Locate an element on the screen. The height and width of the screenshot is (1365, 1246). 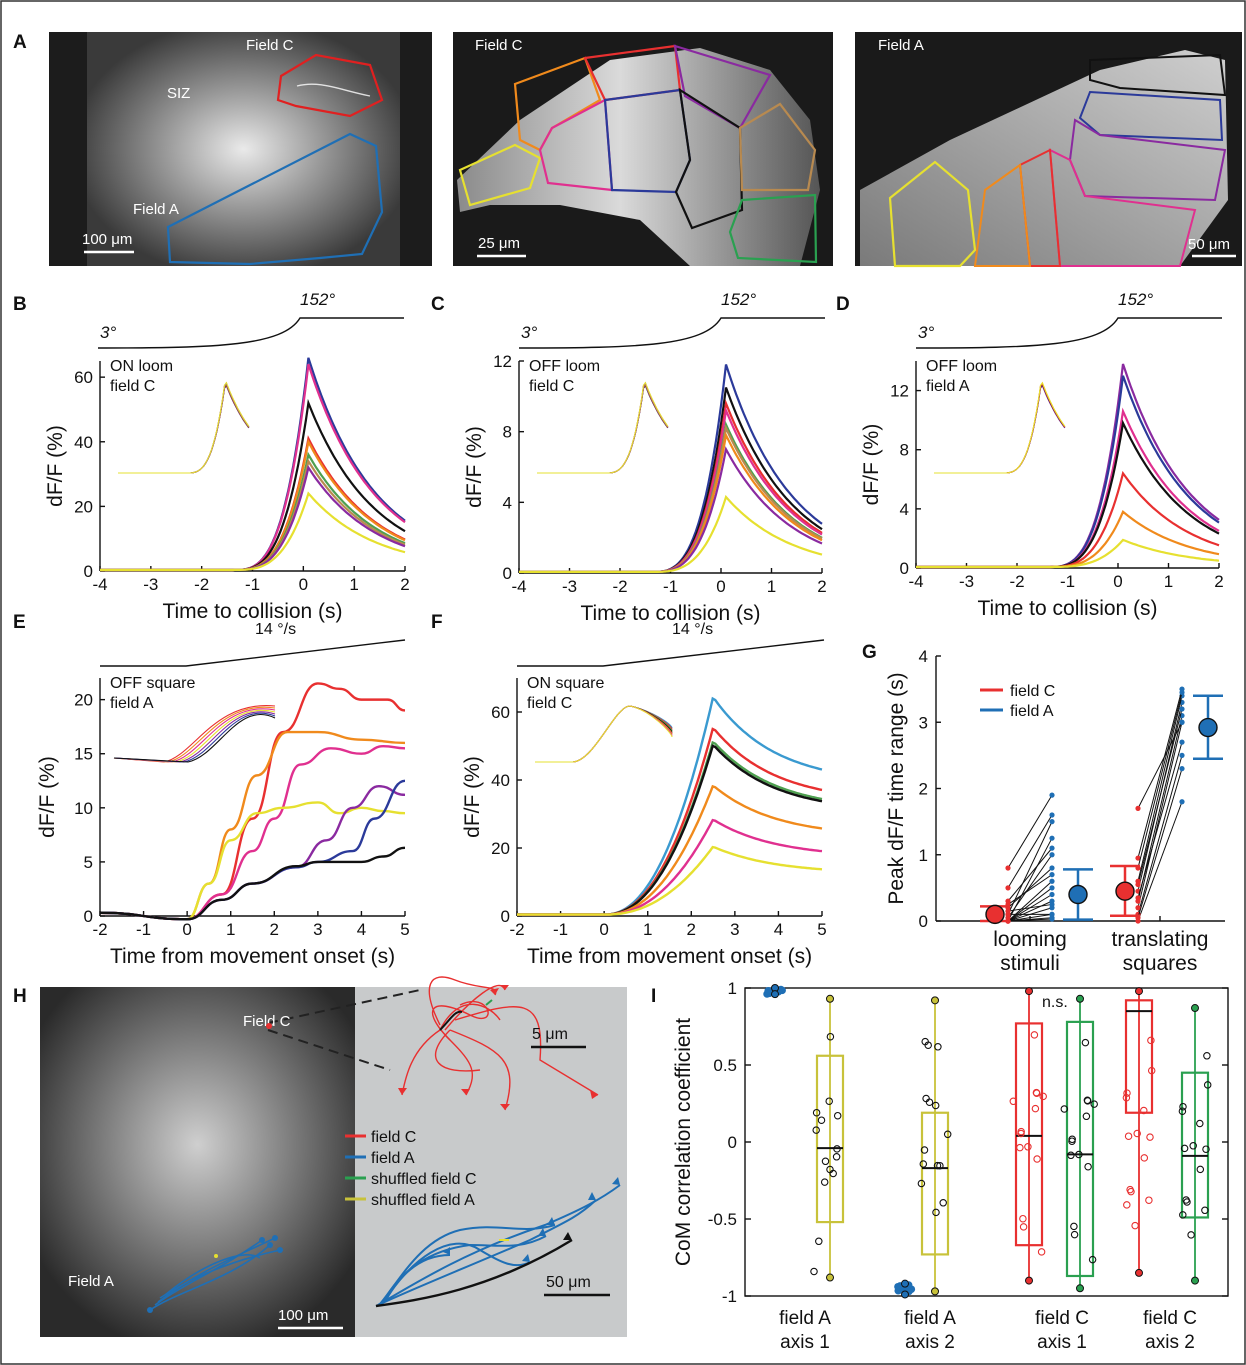
x-tick-label: 4 is located at coordinates (361, 929).